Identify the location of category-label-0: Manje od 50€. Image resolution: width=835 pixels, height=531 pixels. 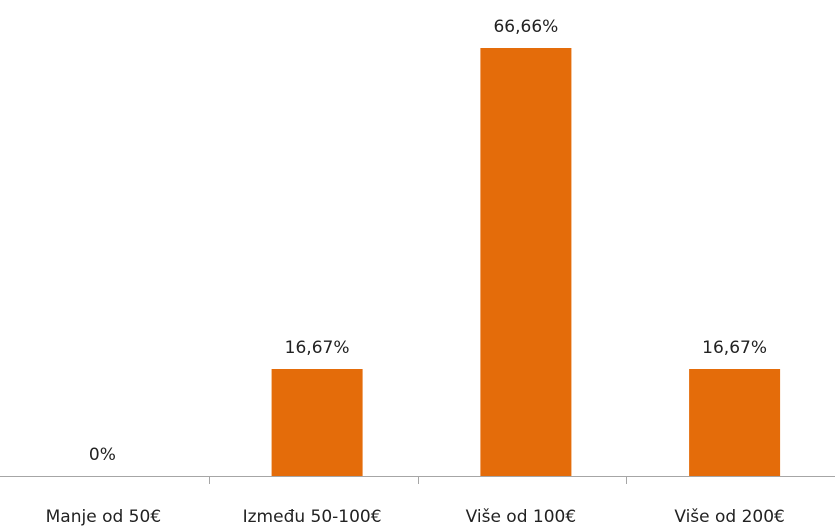
(104, 517).